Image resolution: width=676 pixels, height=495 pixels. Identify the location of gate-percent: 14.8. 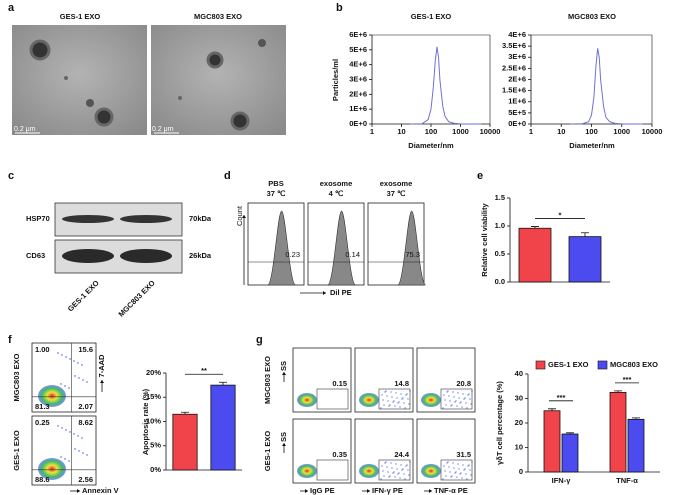
(401, 383).